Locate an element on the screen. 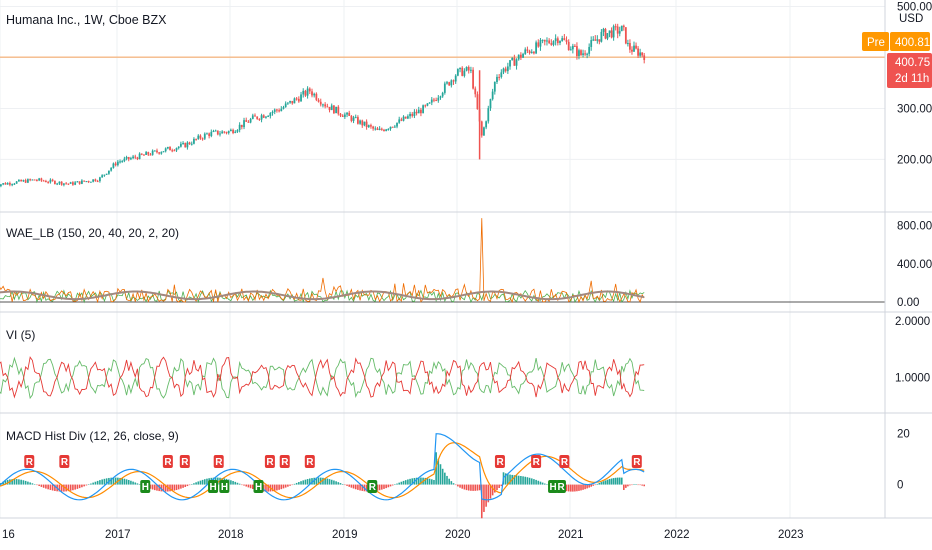 This screenshot has height=550, width=932. pre-badge is located at coordinates (875, 41).